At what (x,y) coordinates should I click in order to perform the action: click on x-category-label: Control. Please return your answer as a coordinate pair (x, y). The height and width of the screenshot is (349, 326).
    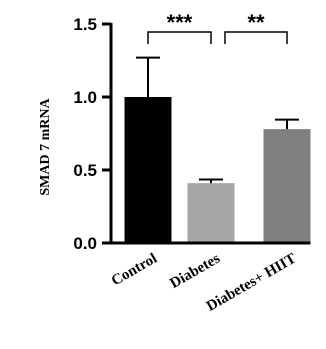
    Looking at the image, I should click on (134, 270).